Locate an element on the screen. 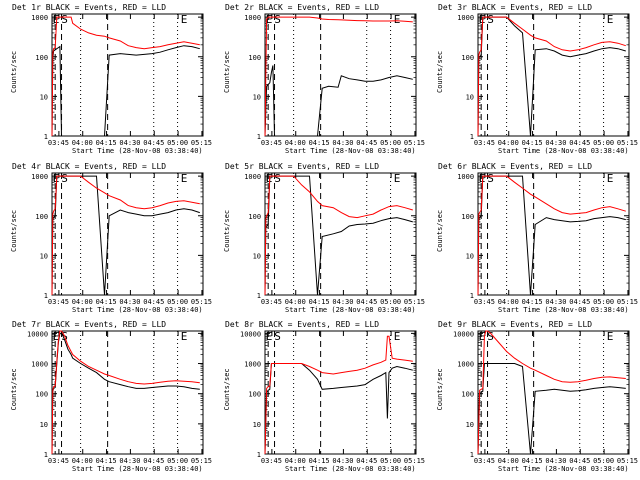 The image size is (640, 480). panel-title: Det 4r BLACK = Events, RED = LLD is located at coordinates (89, 166).